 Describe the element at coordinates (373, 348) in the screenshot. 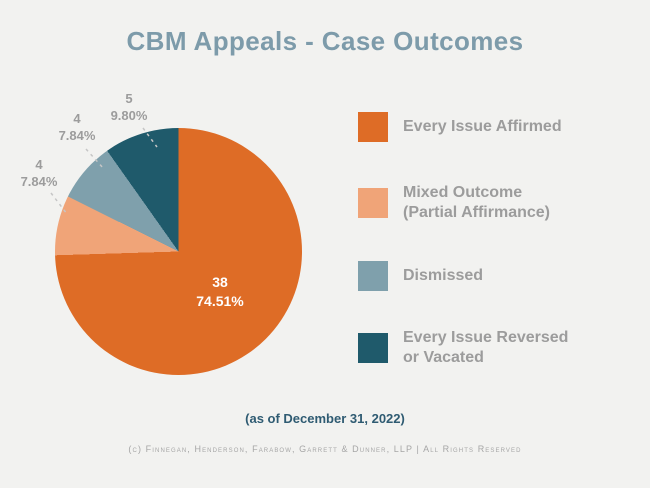

I see `legend-swatch-reversed` at that location.